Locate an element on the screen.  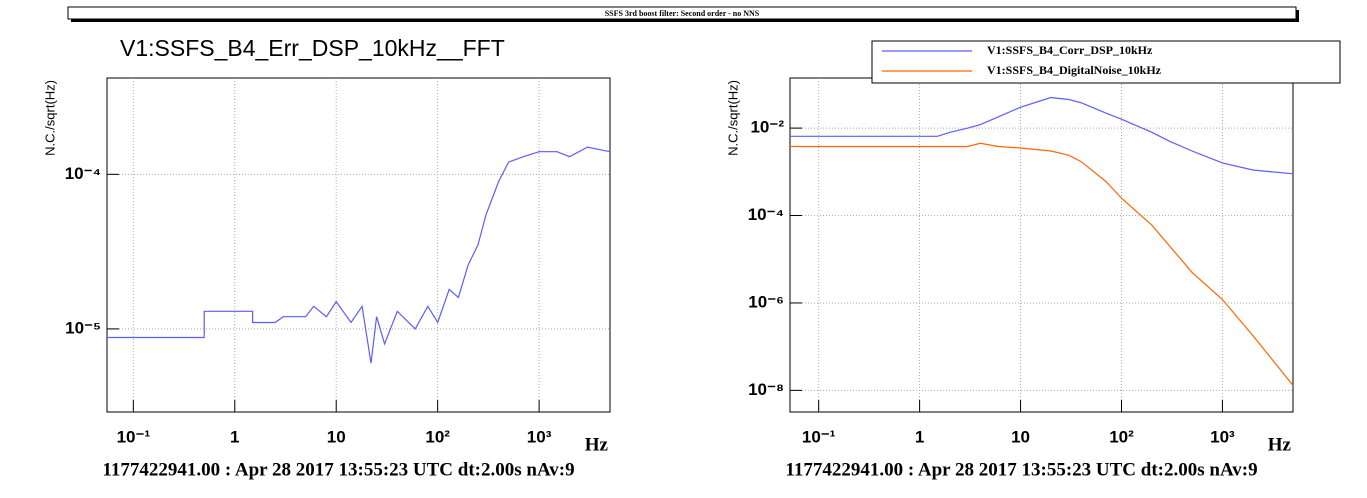
legend-label: V1:SSFS_B4_DigitalNoise_10kHz is located at coordinates (1074, 70).